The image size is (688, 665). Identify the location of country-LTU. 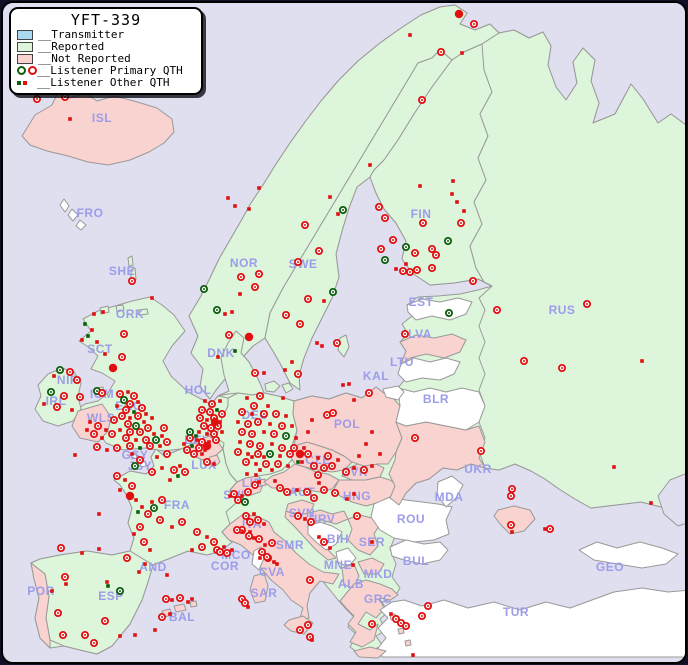
(429, 370).